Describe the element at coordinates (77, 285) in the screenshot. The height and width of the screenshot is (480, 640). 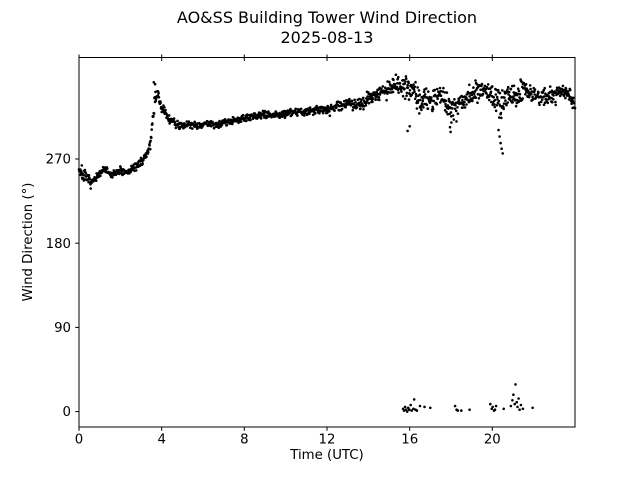
I see `y-axis-ticks` at that location.